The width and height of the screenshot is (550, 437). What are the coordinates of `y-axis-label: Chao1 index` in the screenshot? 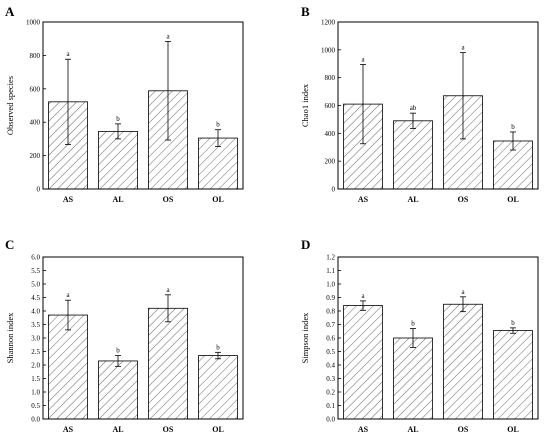 It's located at (305, 105).